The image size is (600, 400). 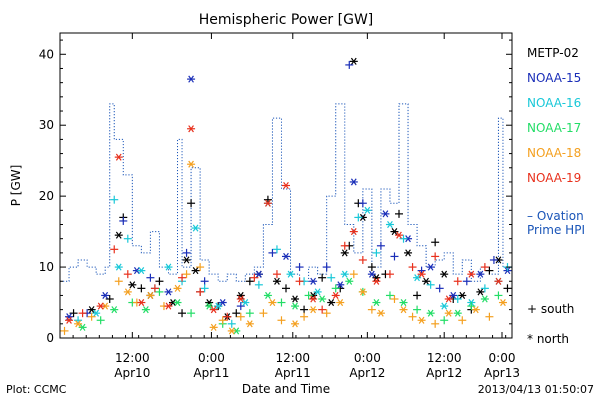 What do you see at coordinates (50, 338) in the screenshot?
I see `y-tick-label: 0` at bounding box center [50, 338].